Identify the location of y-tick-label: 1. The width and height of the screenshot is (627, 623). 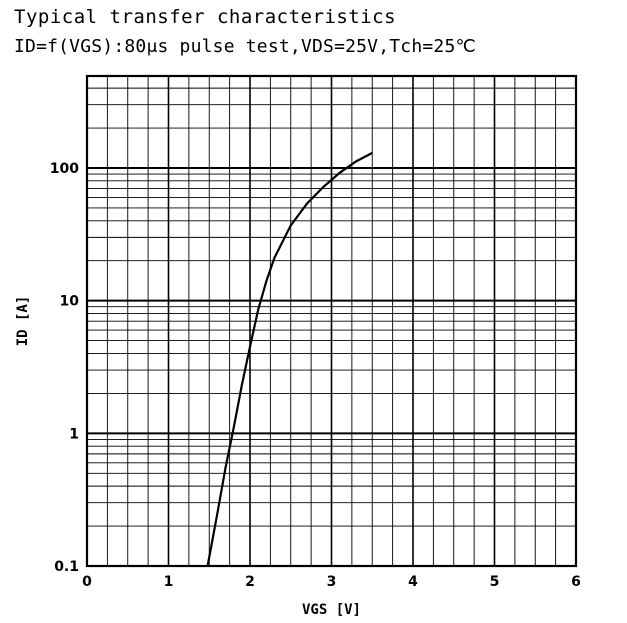
(74, 434).